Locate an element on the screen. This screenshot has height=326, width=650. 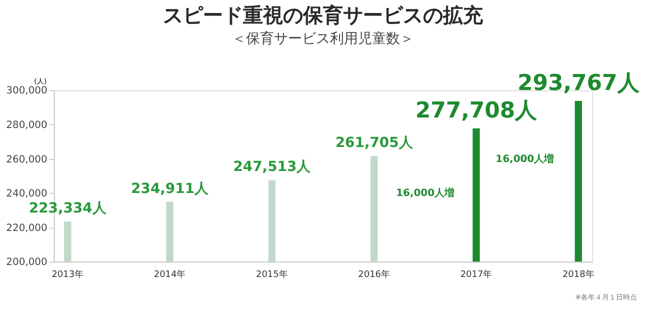
y-tick-label: 220,000 is located at coordinates (27, 228).